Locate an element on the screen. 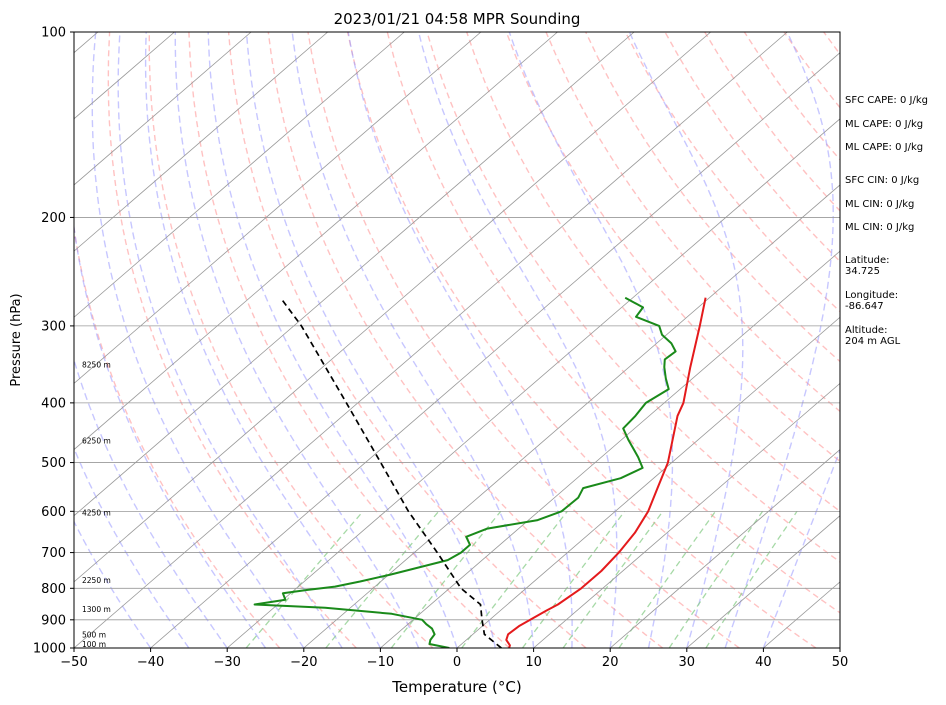 The height and width of the screenshot is (705, 946). stat-ml-cape: ML CAPE: 0 J/kg is located at coordinates (884, 124).